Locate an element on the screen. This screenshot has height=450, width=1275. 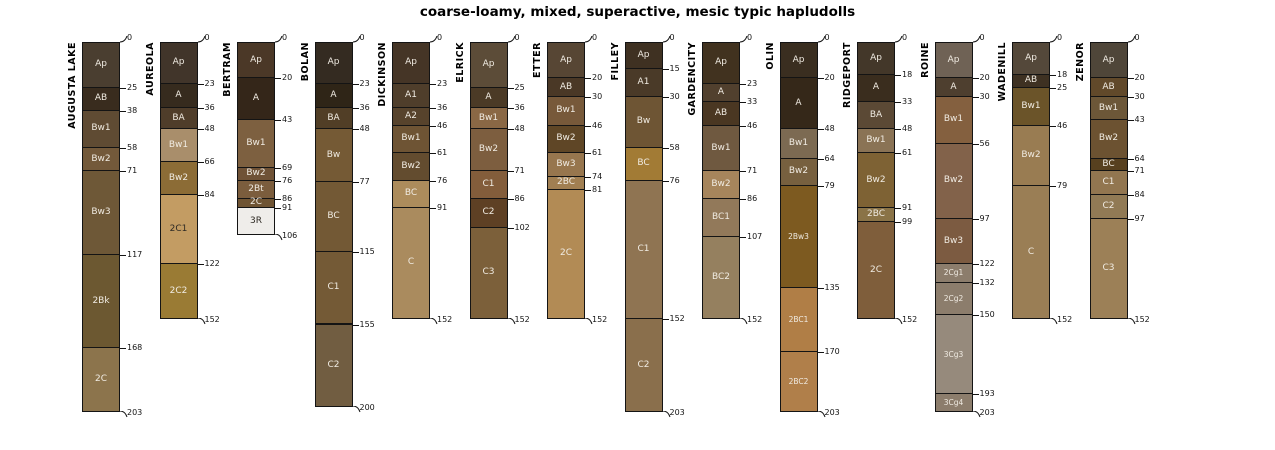
horizon-label: AB is located at coordinates (566, 86).